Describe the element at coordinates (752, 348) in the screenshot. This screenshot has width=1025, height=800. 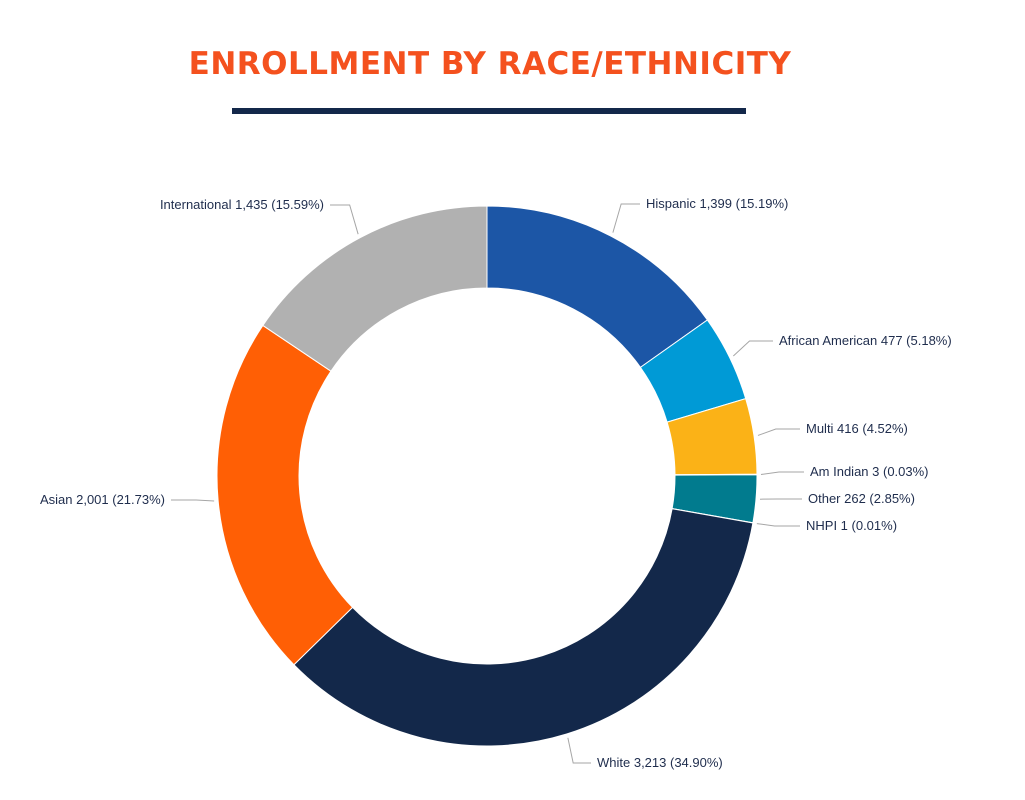
I see `leader-african-american` at that location.